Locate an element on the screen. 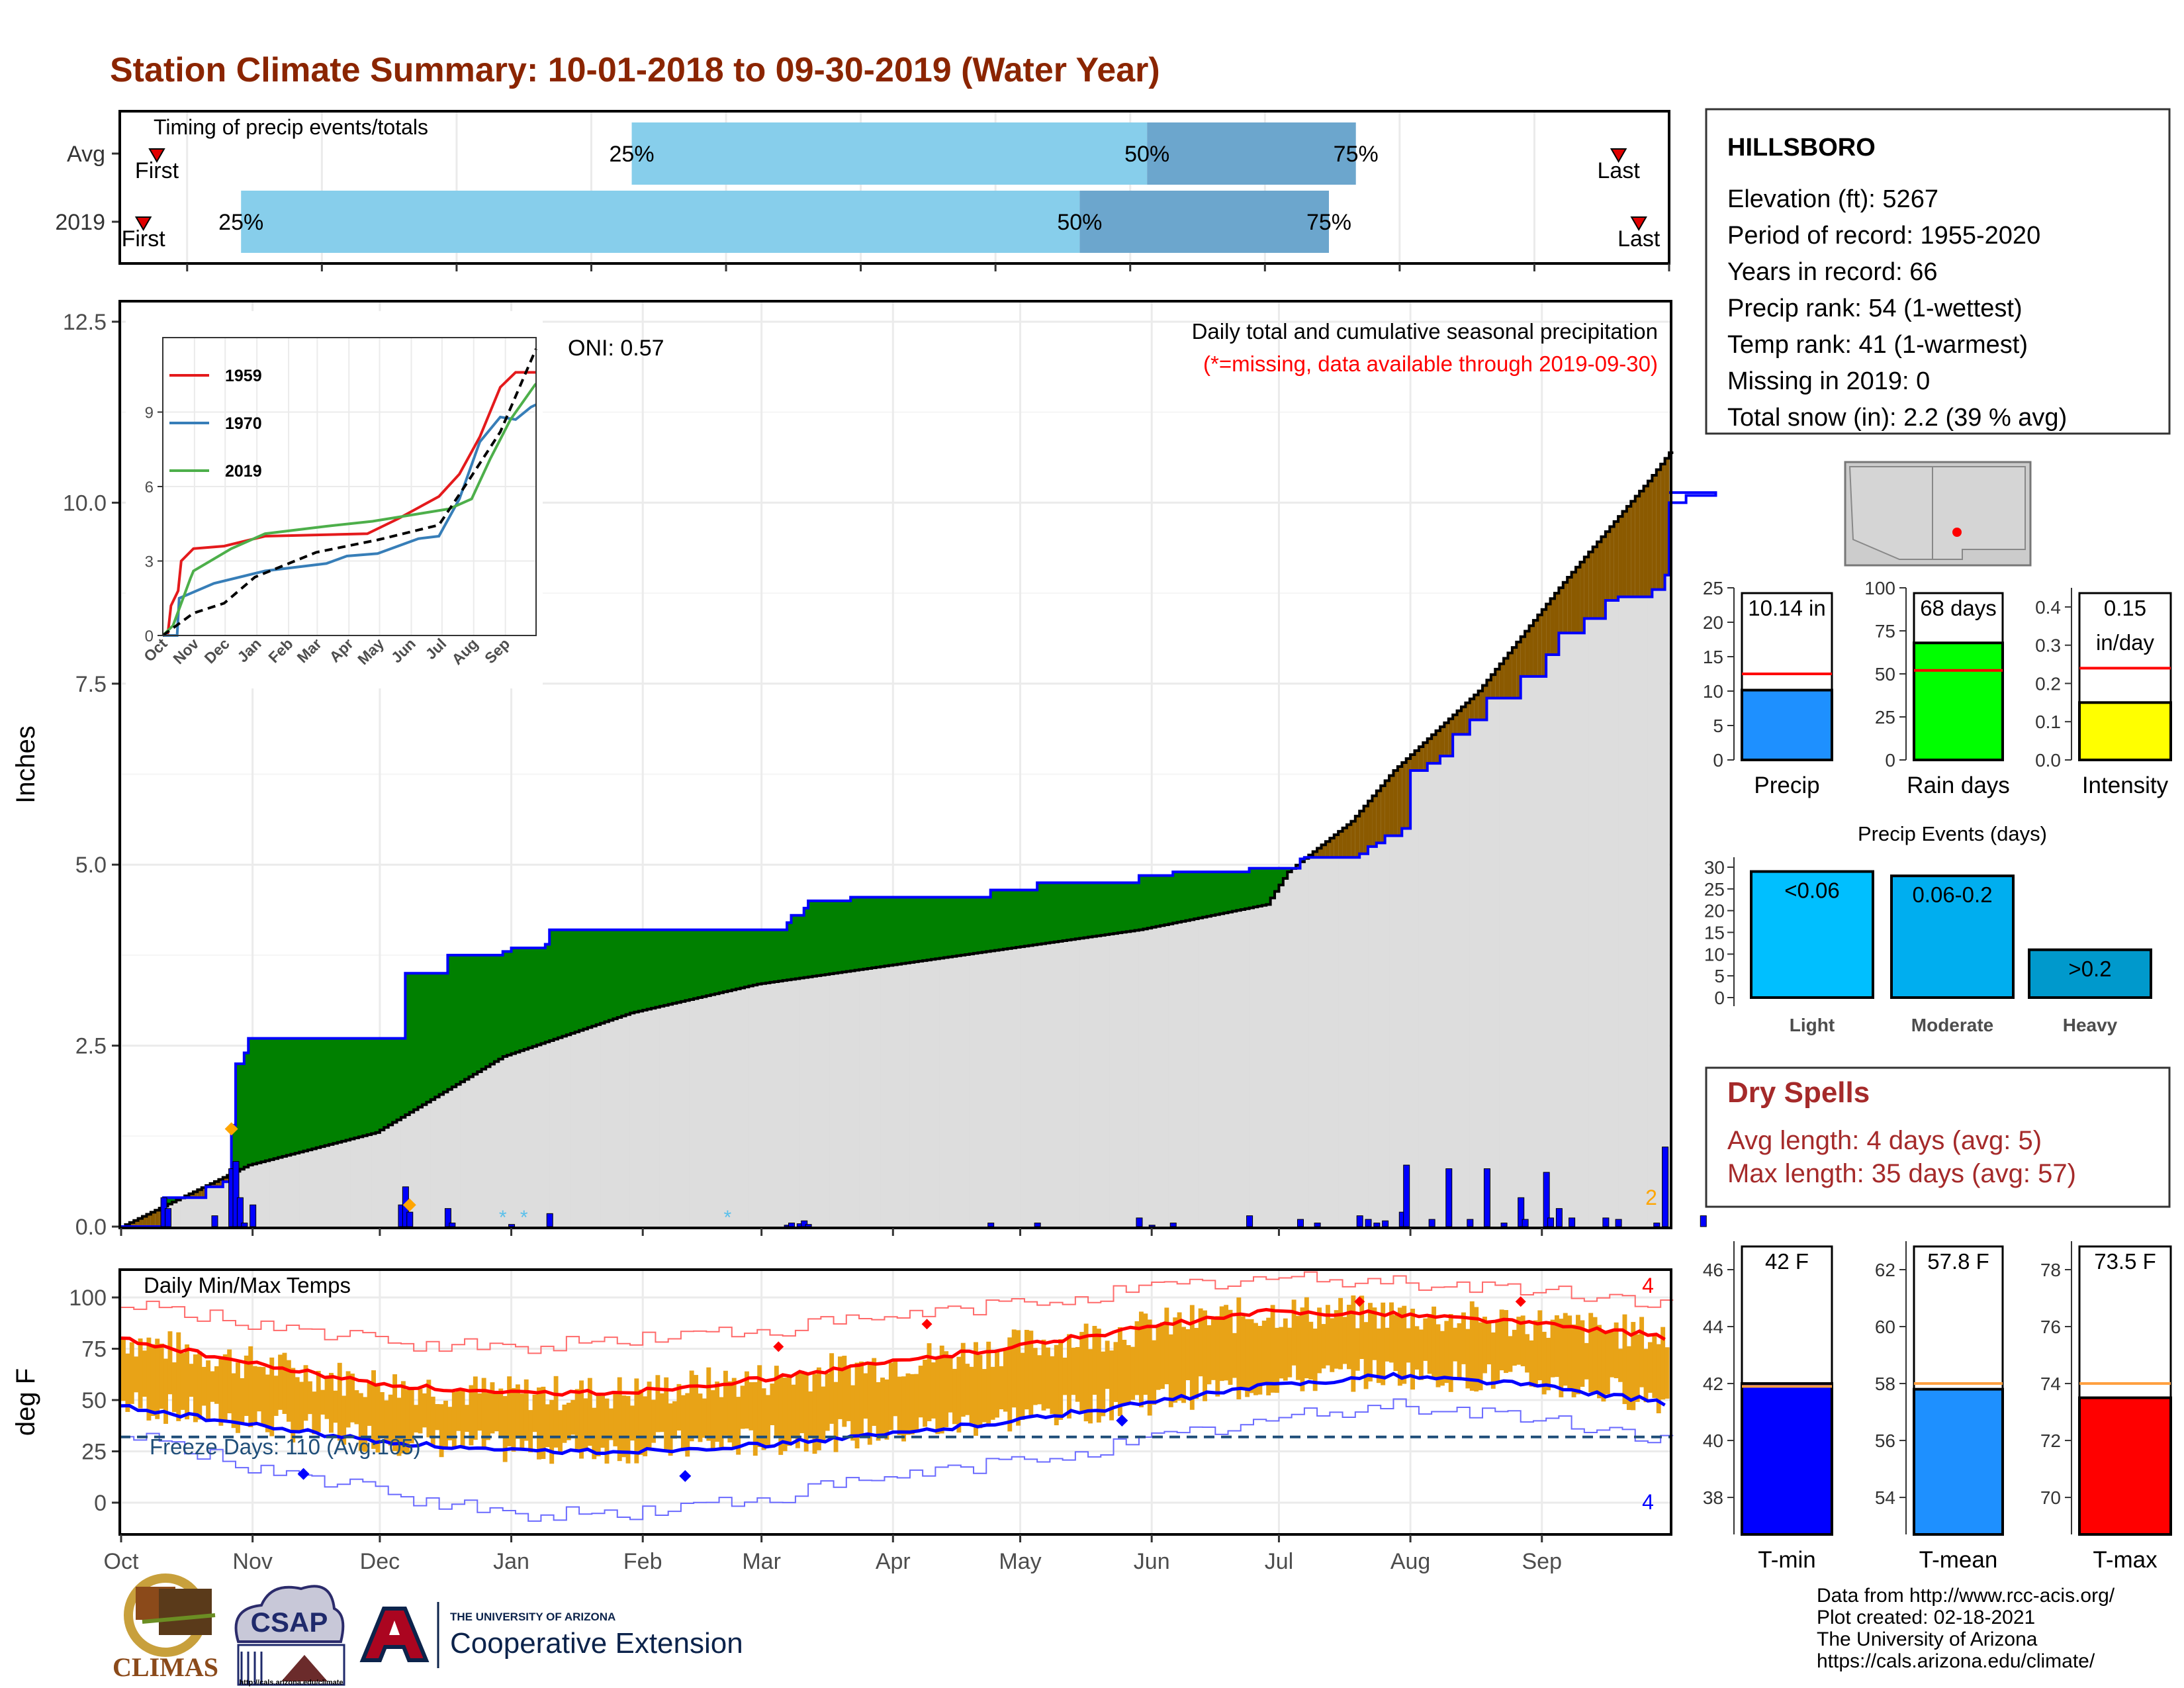  dry-spells-border is located at coordinates (1938, 1137).